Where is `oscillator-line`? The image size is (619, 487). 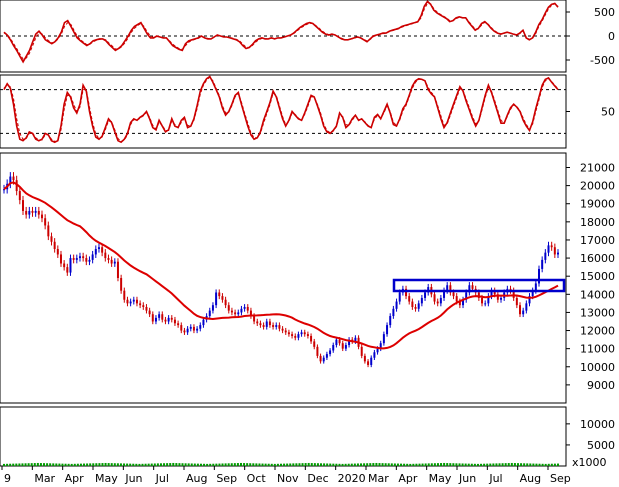 oscillator-line is located at coordinates (281, 32).